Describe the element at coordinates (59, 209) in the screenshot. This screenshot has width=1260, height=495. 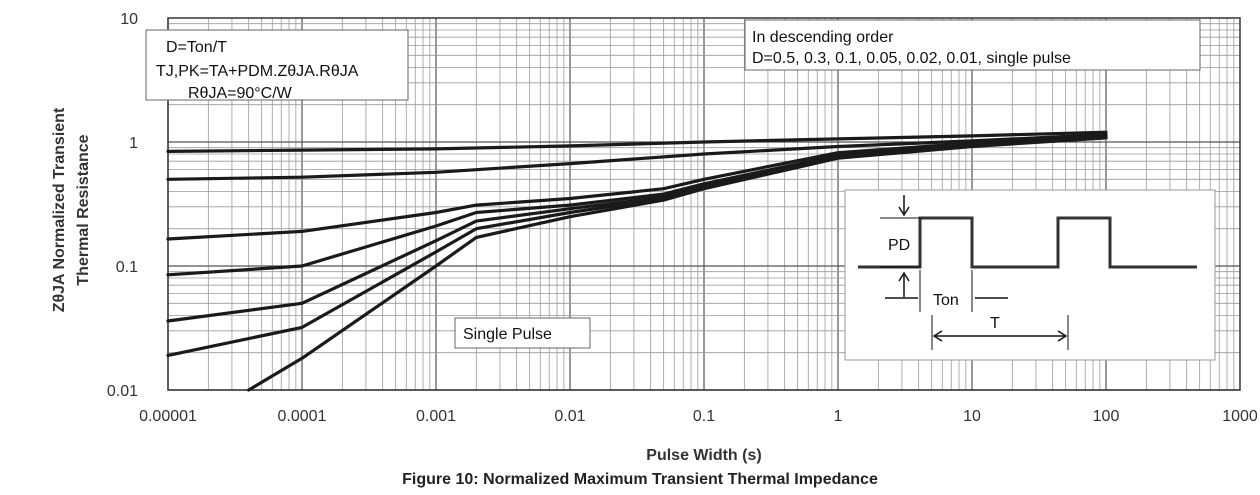
I see `y-axis-label-line1: ZθJA Normalized Transient` at that location.